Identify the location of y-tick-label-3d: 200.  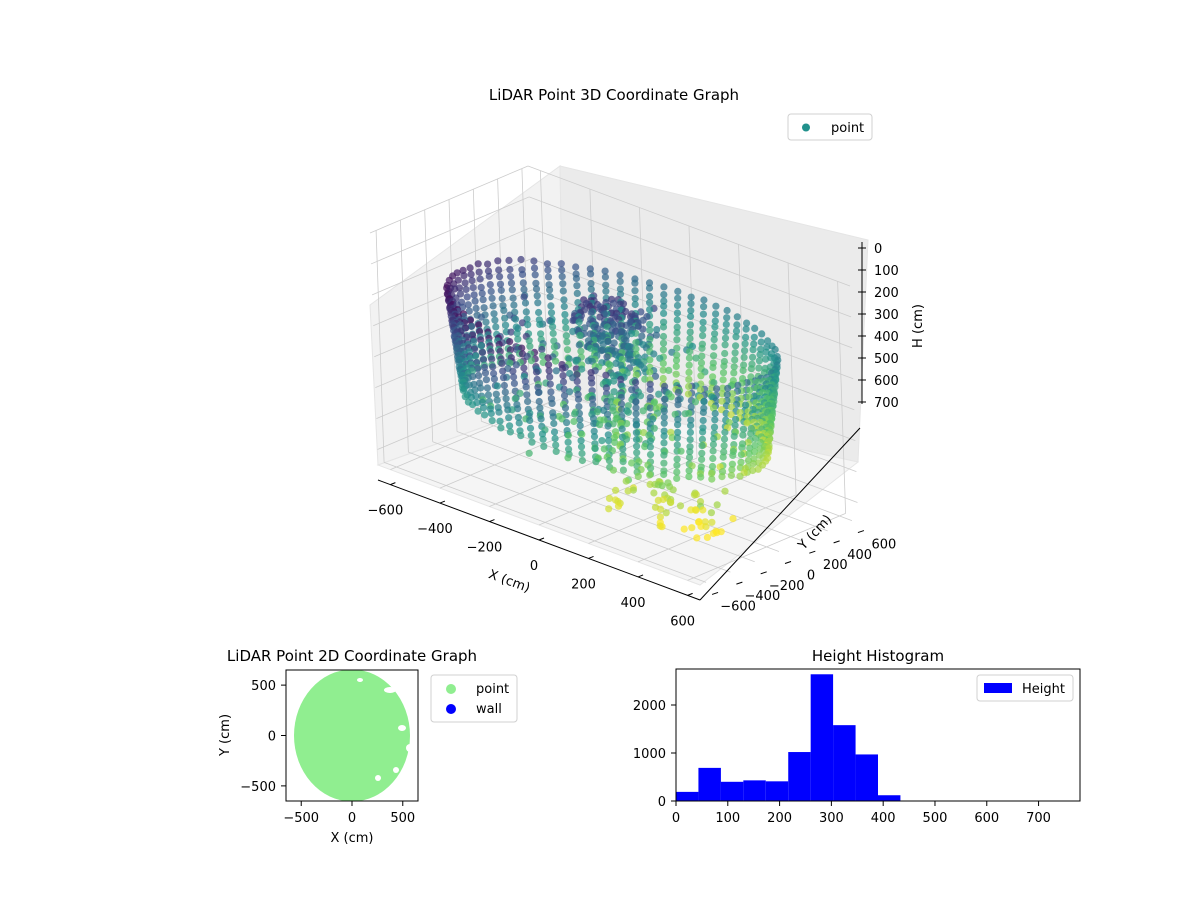
(835, 565).